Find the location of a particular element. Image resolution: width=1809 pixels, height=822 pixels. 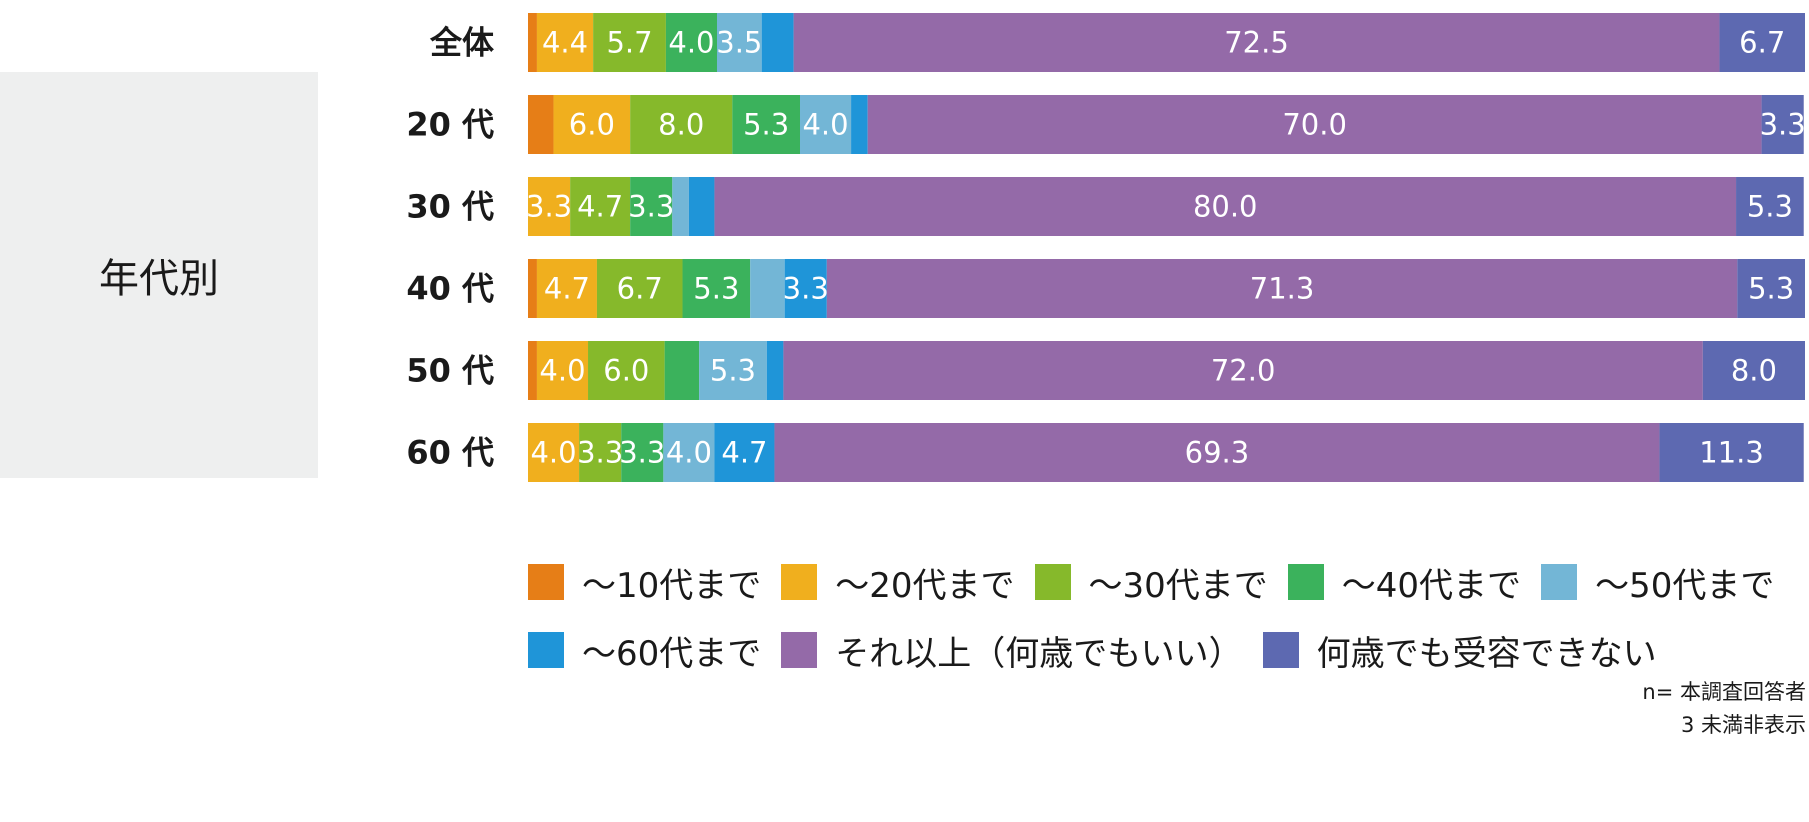

data-label: 70.0 is located at coordinates (1314, 125).